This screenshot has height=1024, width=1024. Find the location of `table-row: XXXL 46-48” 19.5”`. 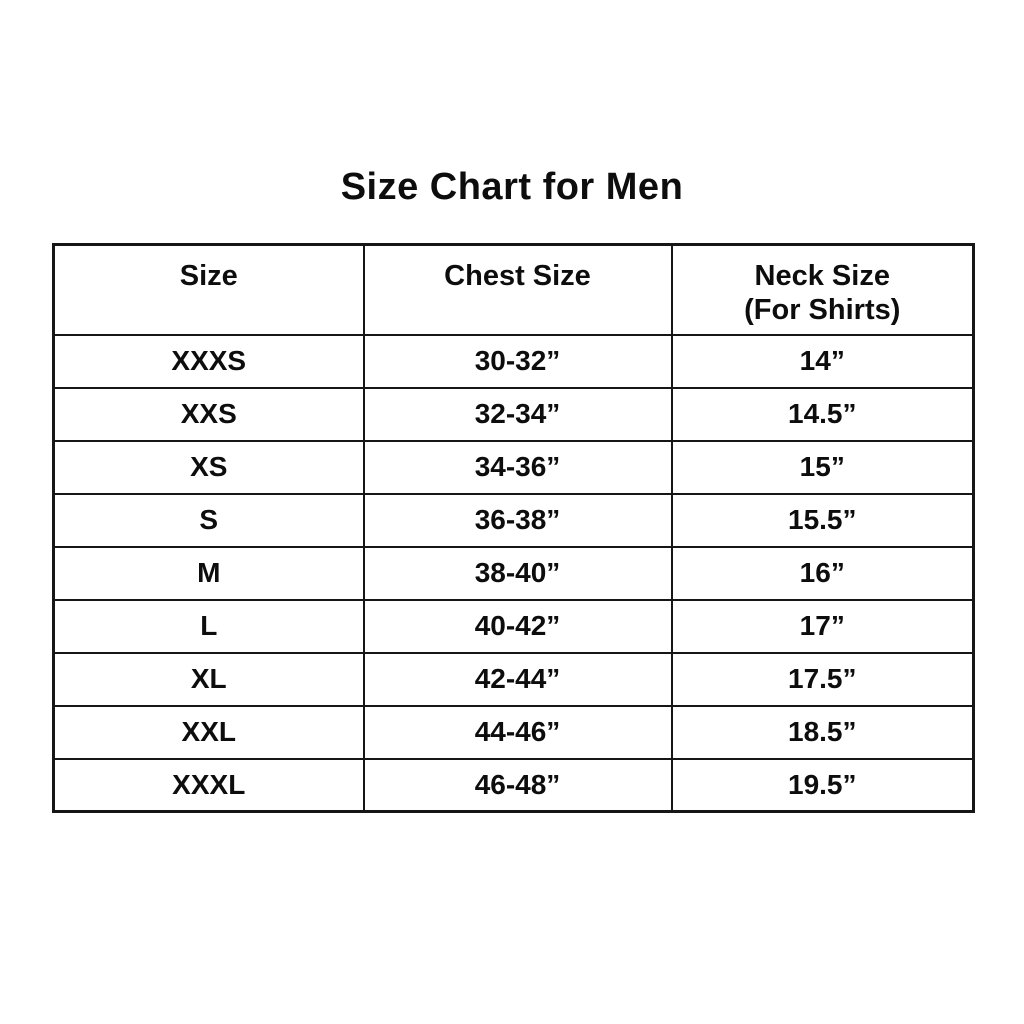

table-row: XXXL 46-48” 19.5” is located at coordinates (513, 785).